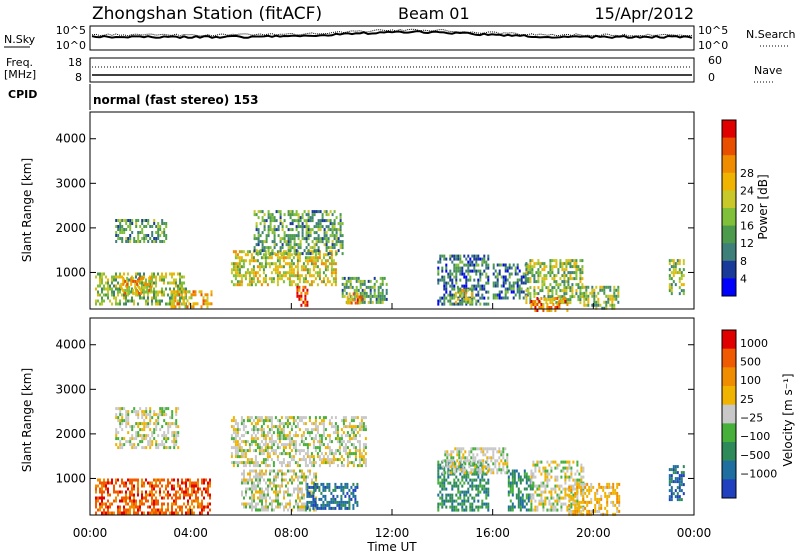 The height and width of the screenshot is (554, 800). What do you see at coordinates (434, 13) in the screenshot?
I see `beam-label: Beam 01` at bounding box center [434, 13].